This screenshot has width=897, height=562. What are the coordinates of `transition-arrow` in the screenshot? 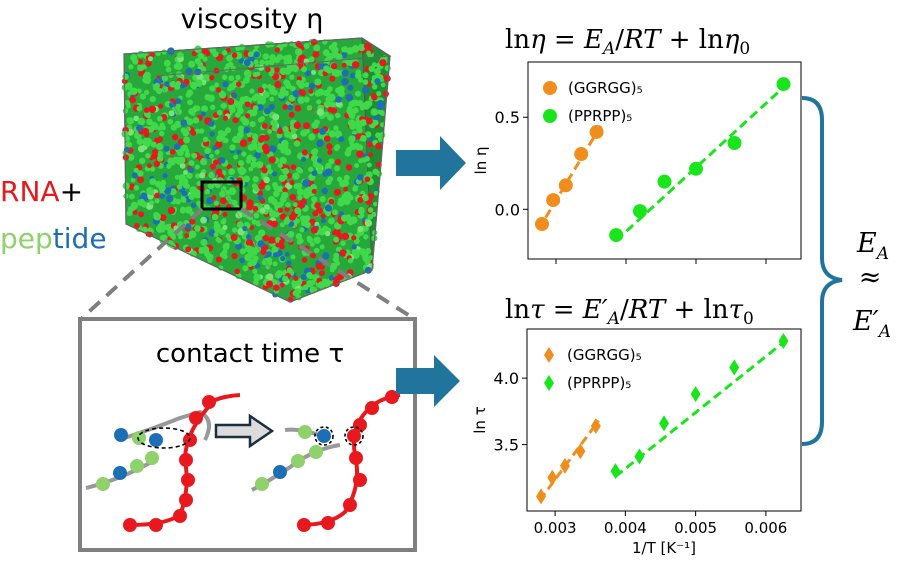 It's located at (244, 431).